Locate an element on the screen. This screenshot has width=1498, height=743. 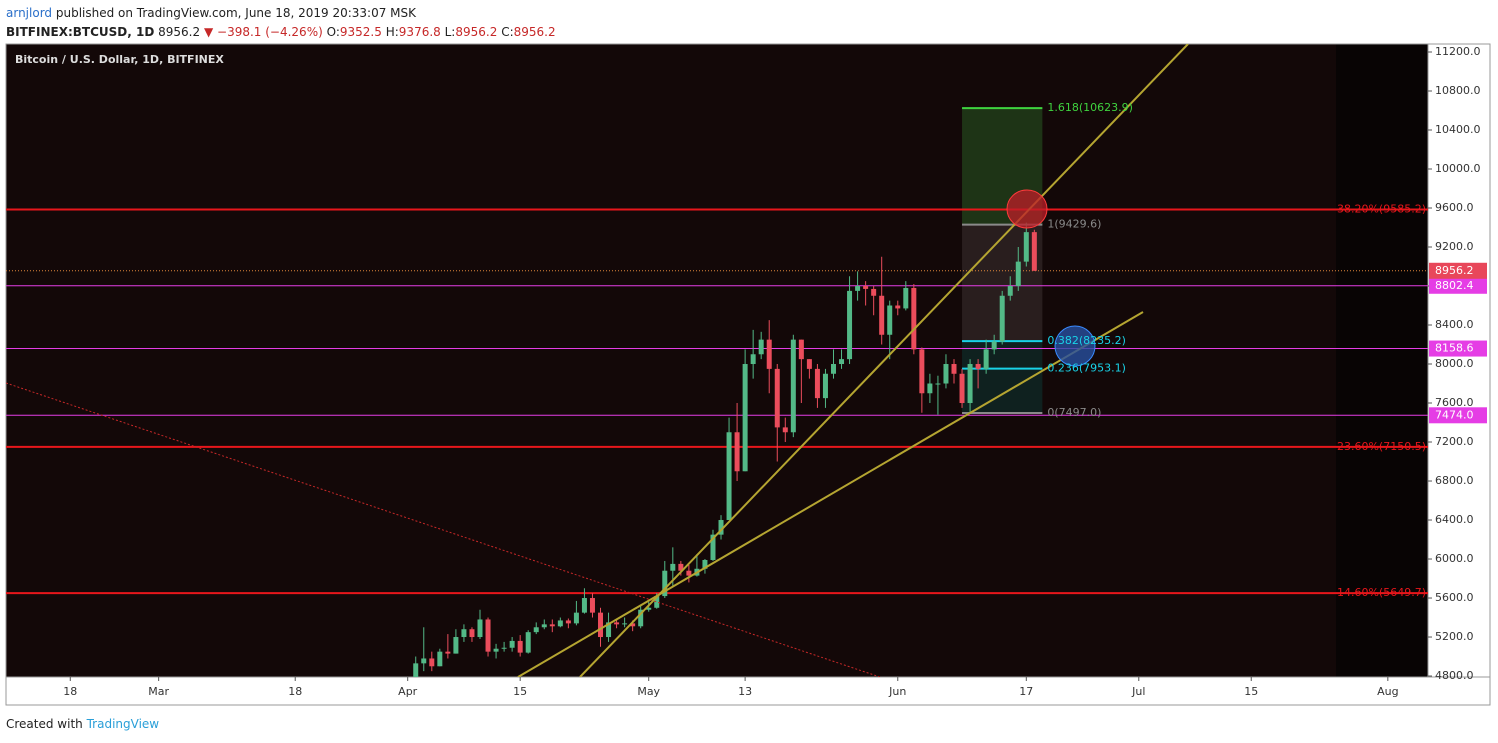
y-tick-label: 9200.0 is located at coordinates (1454, 246).